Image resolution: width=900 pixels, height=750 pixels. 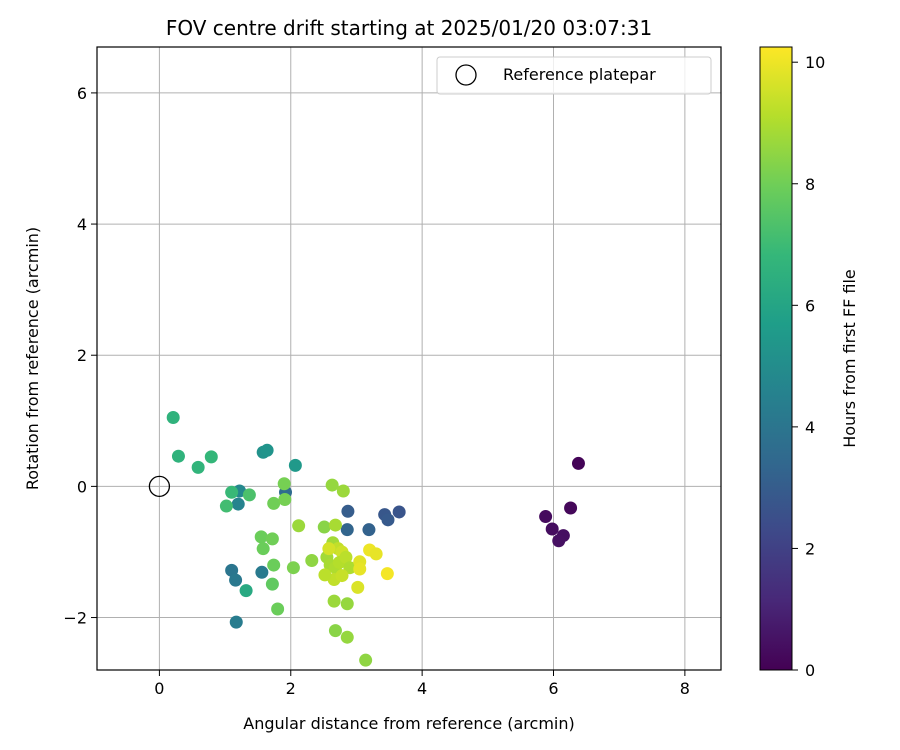 I want to click on reference-point, so click(x=159, y=486).